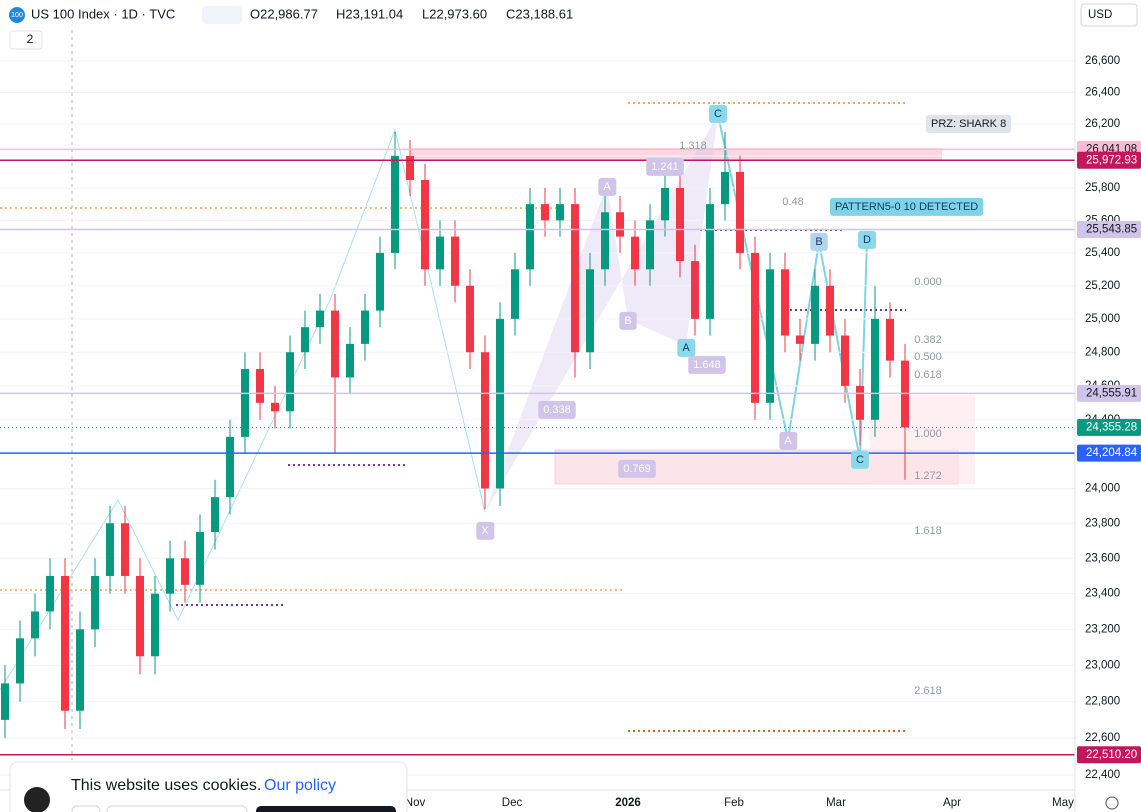  I want to click on price-axis, so click(1108, 406).